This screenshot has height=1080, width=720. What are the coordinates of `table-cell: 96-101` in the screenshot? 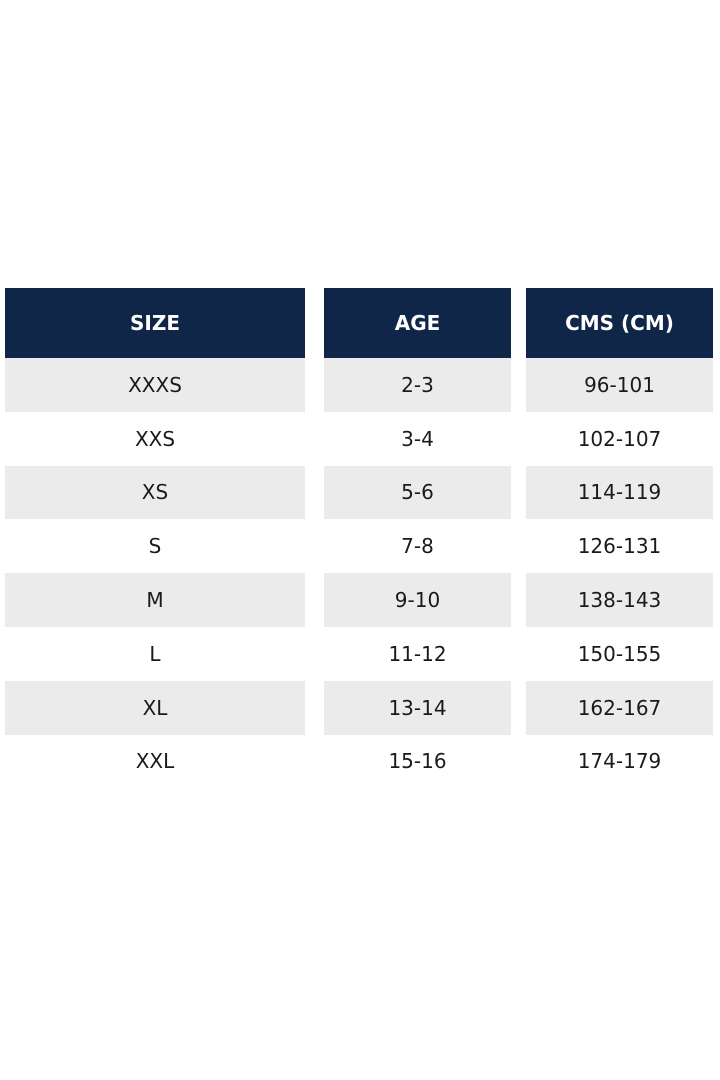 It's located at (619, 385).